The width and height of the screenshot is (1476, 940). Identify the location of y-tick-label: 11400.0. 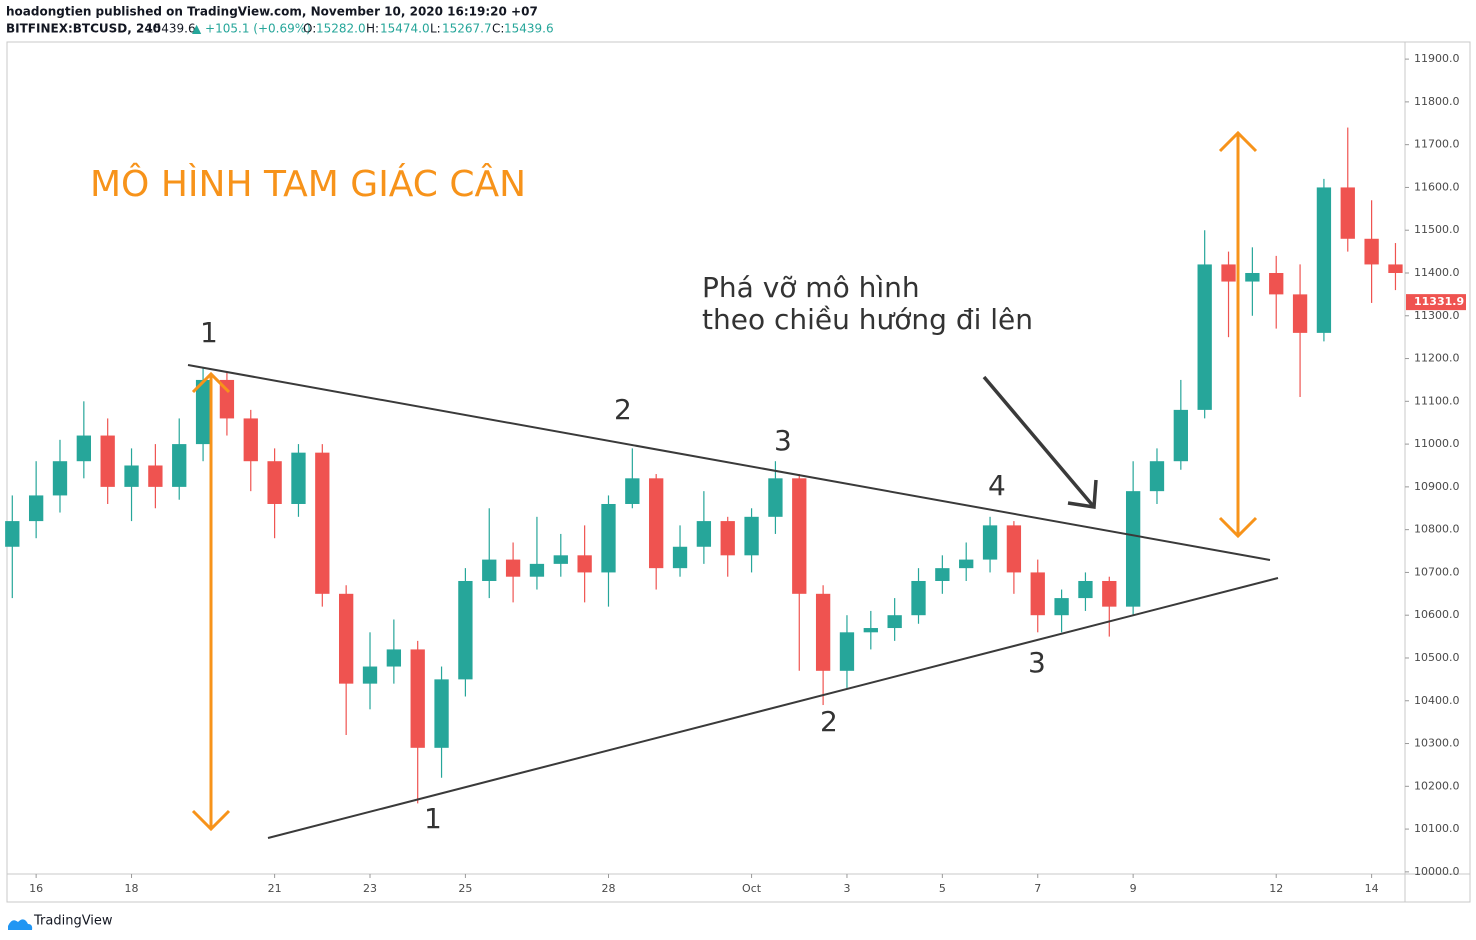
(1437, 272).